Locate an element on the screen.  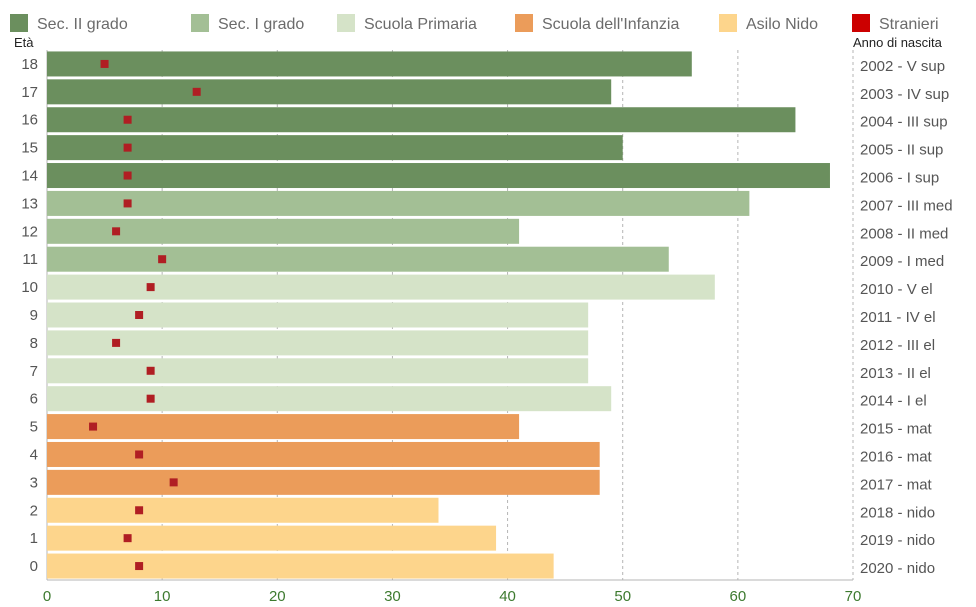
age-label-4: 4 is located at coordinates (34, 454).